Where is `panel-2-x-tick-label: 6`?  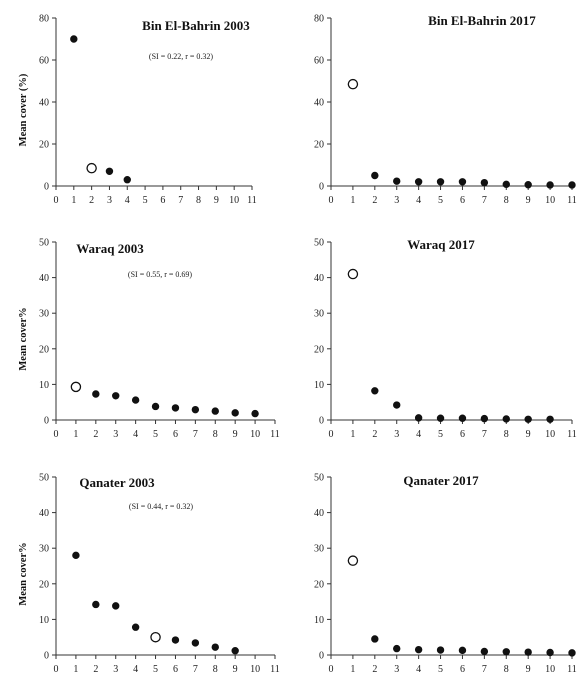
panel-2-x-tick-label: 6 is located at coordinates (462, 200).